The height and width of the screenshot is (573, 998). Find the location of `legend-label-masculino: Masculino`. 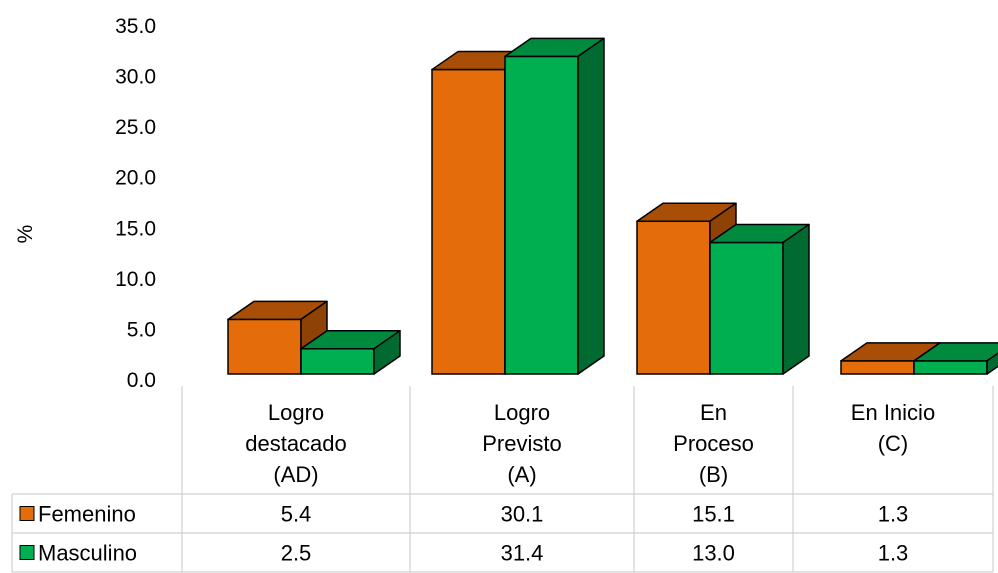

legend-label-masculino: Masculino is located at coordinates (87, 553).